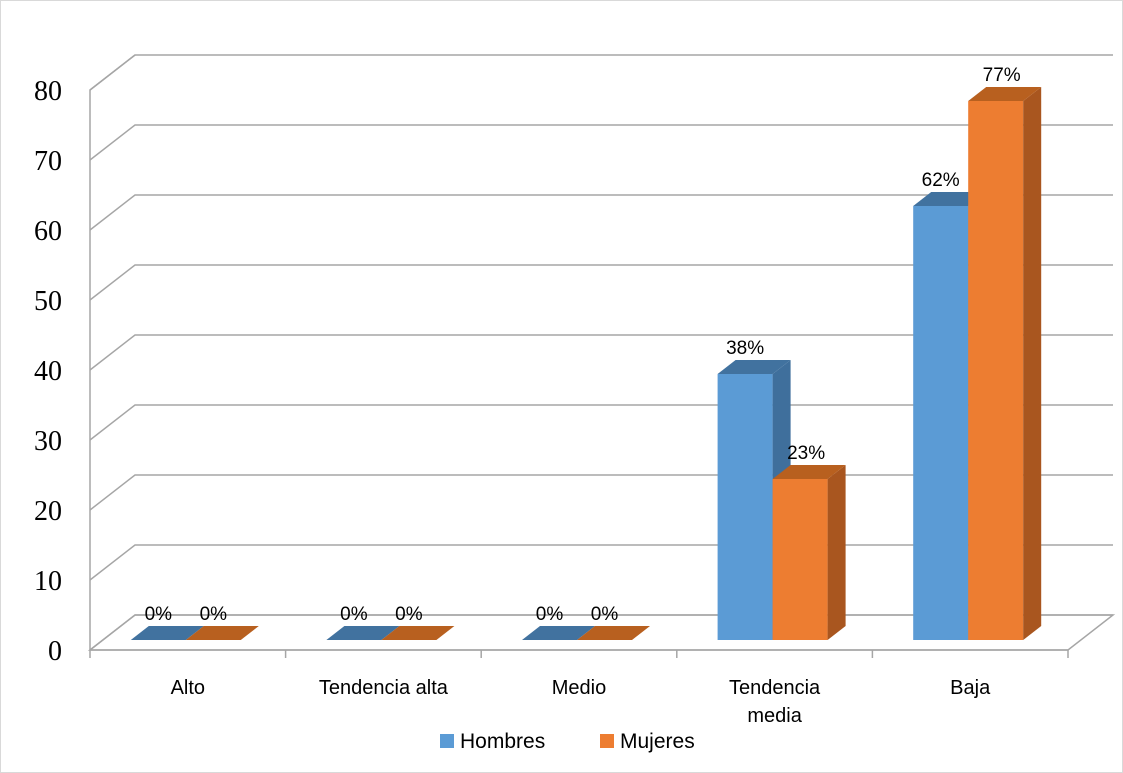  What do you see at coordinates (48, 231) in the screenshot?
I see `y-tick-label: 60` at bounding box center [48, 231].